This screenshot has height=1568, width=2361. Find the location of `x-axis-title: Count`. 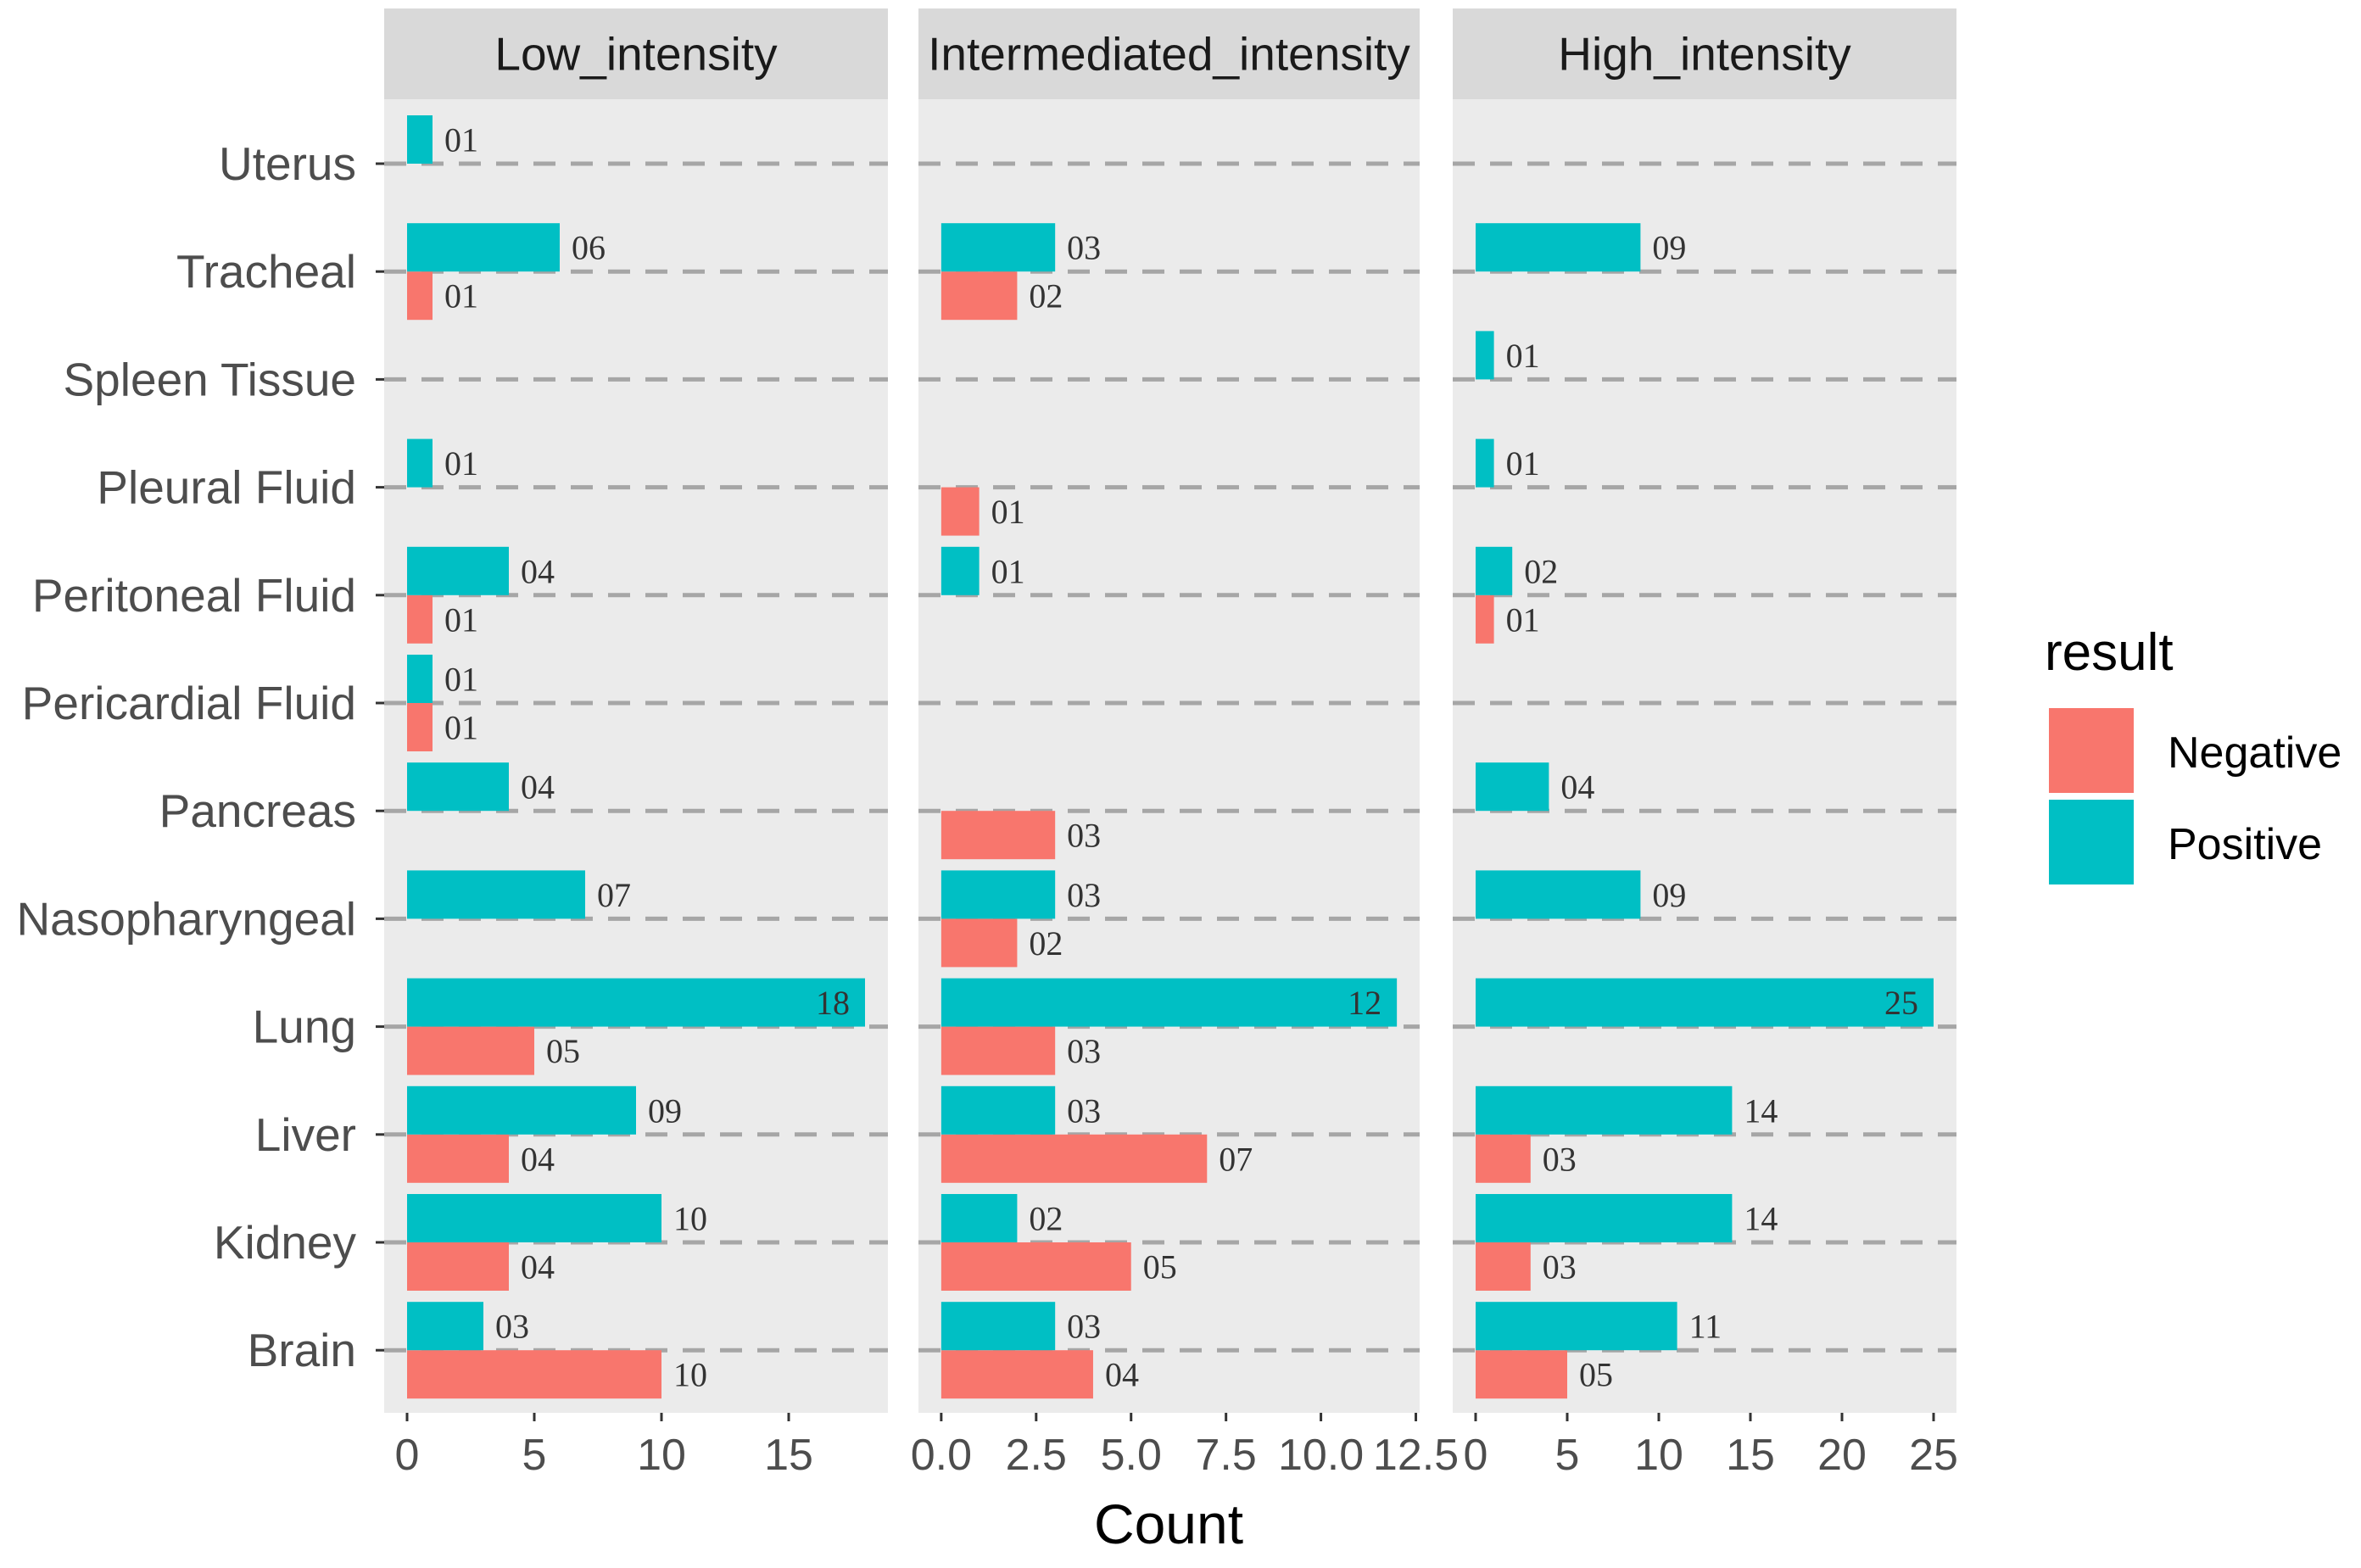

x-axis-title: Count is located at coordinates (1168, 1524).